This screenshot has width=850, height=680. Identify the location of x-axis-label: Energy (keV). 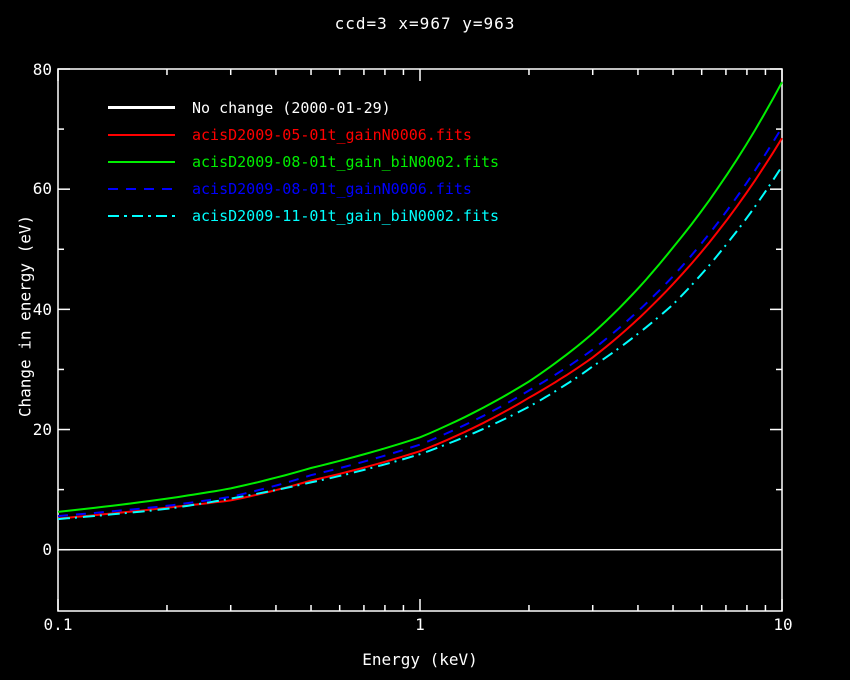
(420, 659).